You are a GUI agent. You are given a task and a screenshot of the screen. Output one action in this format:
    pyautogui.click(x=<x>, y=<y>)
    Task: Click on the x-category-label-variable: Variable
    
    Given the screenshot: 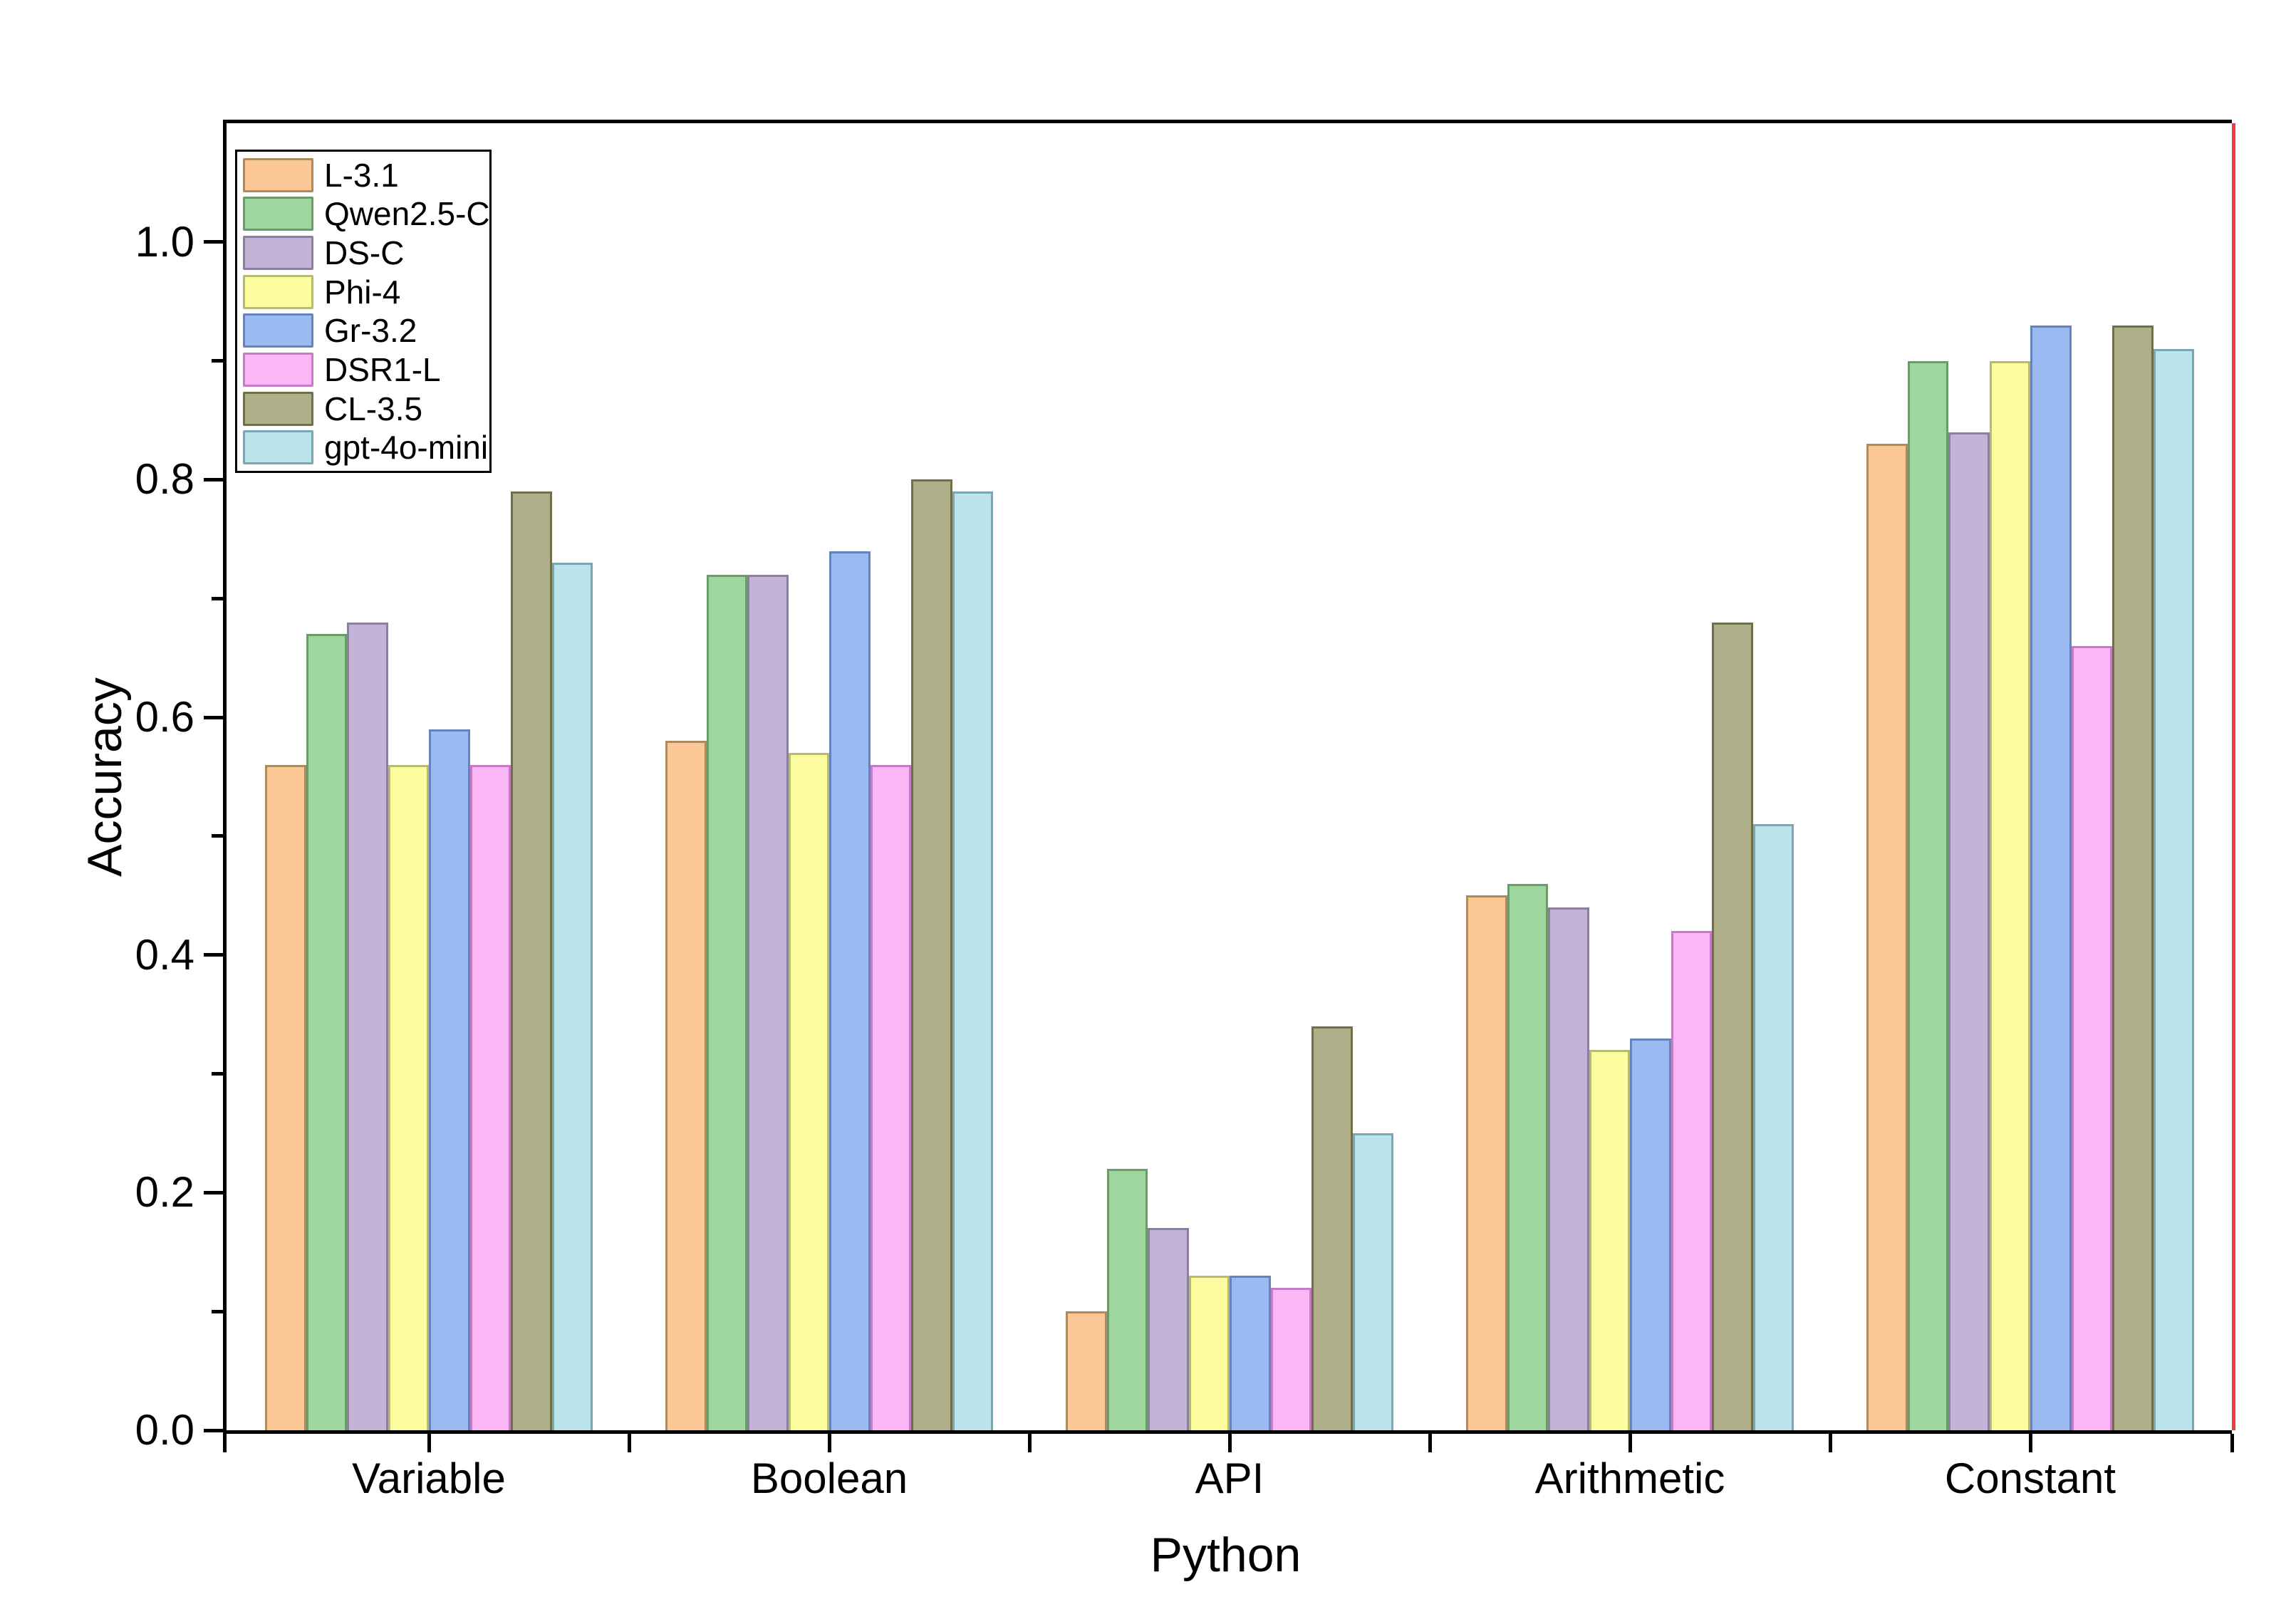 What is the action you would take?
    pyautogui.click(x=429, y=1478)
    